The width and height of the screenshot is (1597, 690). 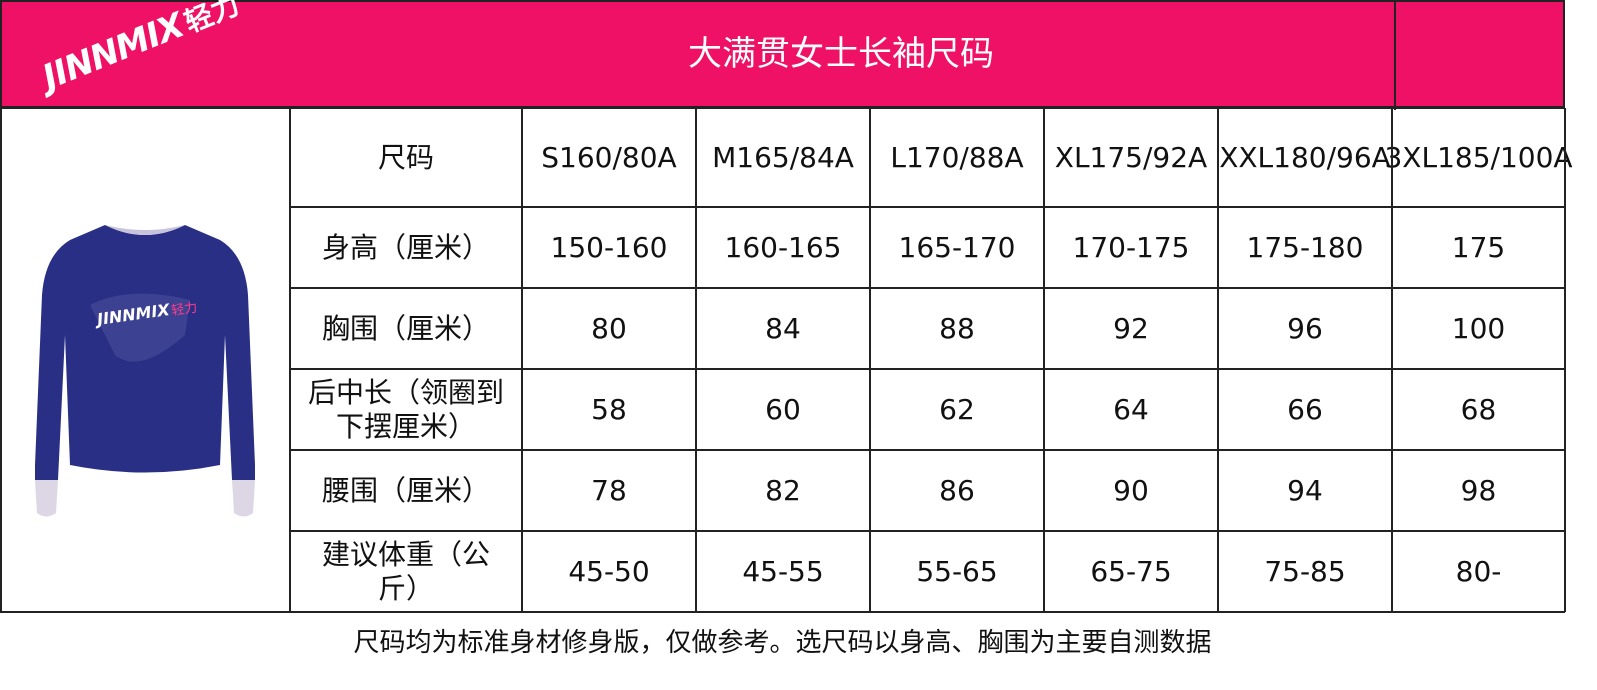 What do you see at coordinates (184, 309) in the screenshot?
I see `svg-text: 轻力` at bounding box center [184, 309].